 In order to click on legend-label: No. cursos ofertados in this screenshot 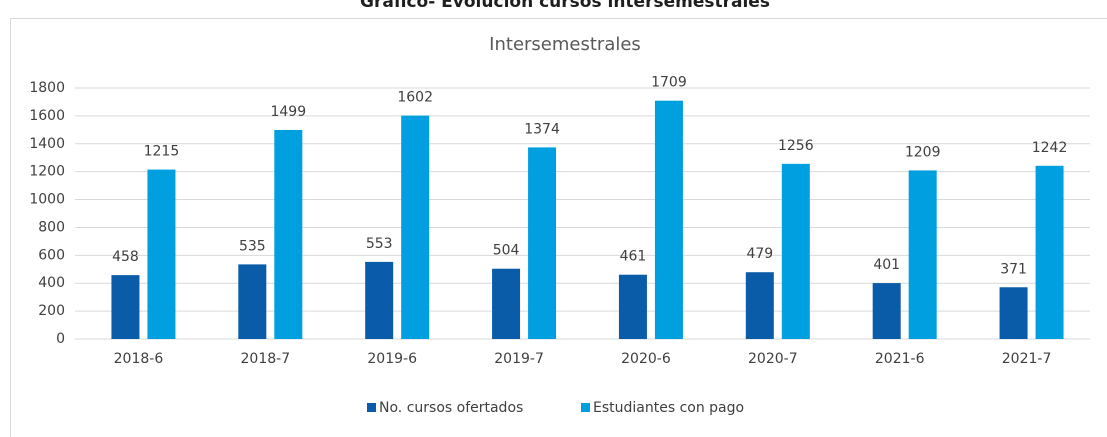, I will do `click(451, 408)`.